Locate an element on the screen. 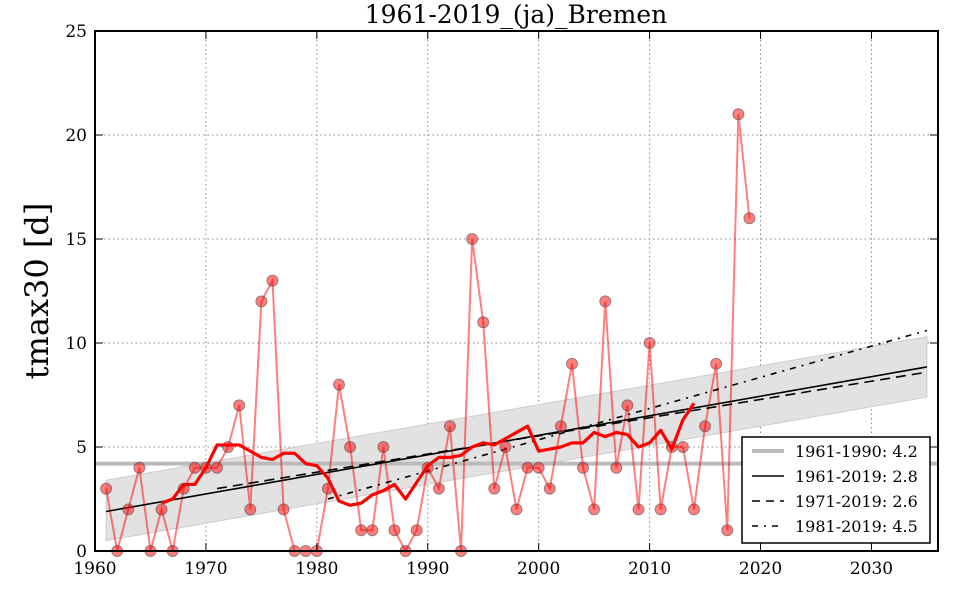 This screenshot has height=600, width=960. x-tick-label: 2010 is located at coordinates (649, 569).